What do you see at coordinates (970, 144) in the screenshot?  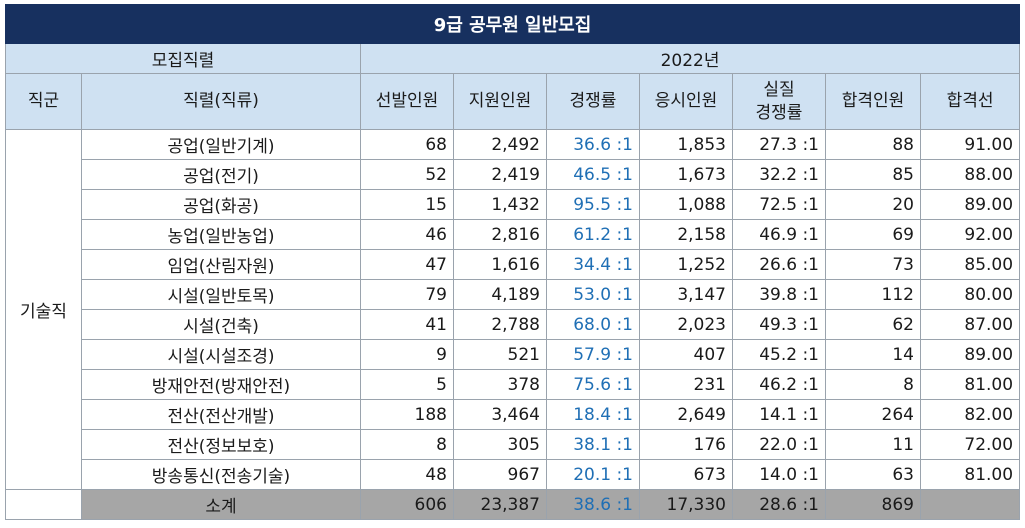 I see `cutoff-cell: 91.00` at bounding box center [970, 144].